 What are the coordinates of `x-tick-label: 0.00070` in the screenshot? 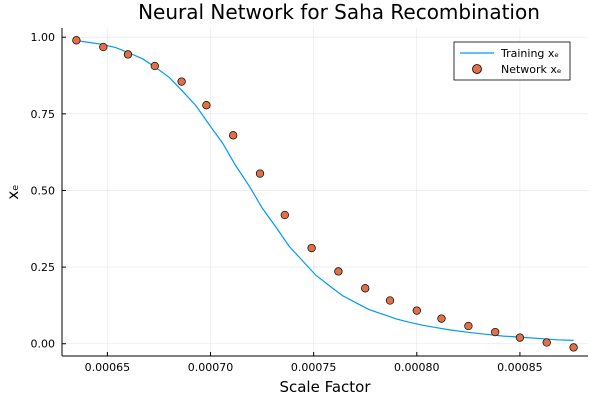 It's located at (211, 367).